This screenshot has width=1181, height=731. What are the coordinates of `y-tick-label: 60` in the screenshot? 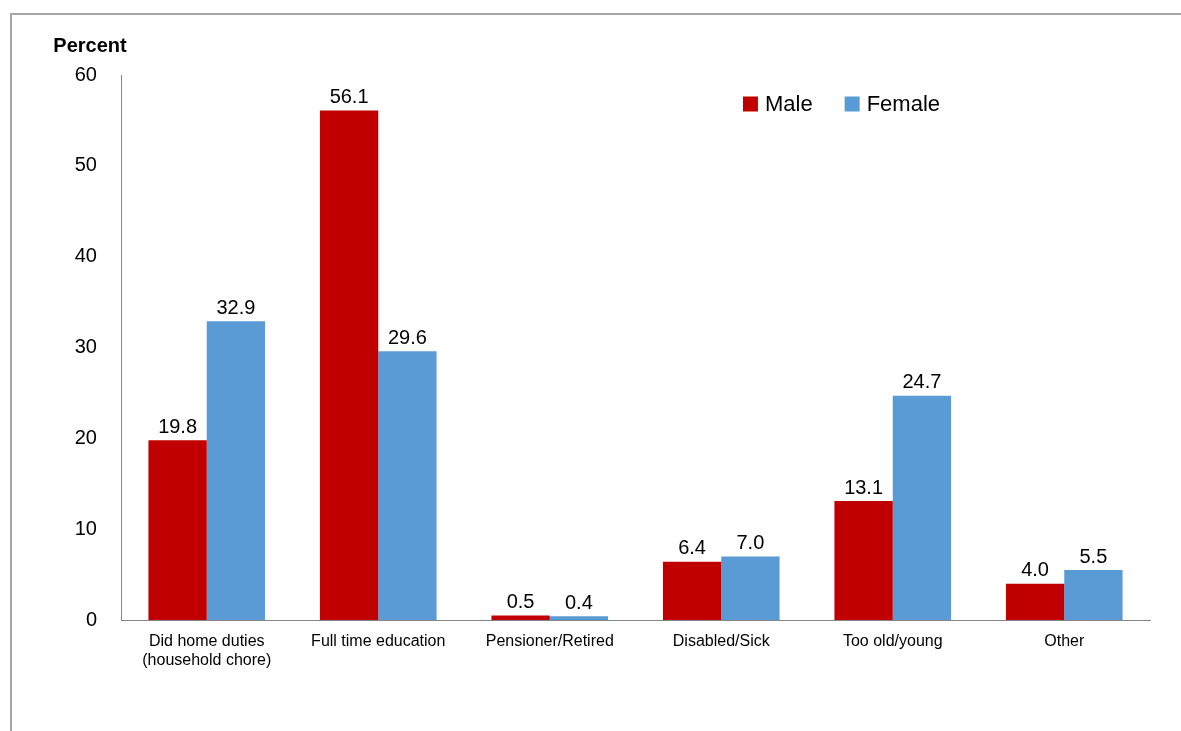 It's located at (85, 73).